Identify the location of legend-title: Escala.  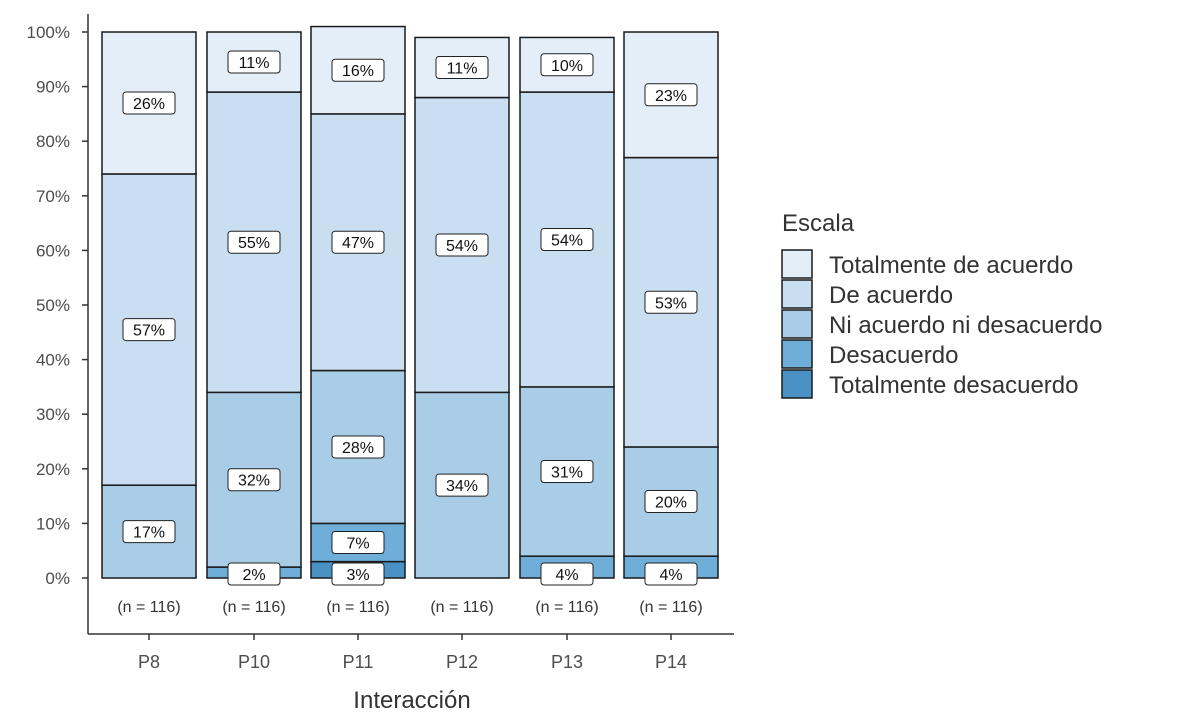
(818, 223).